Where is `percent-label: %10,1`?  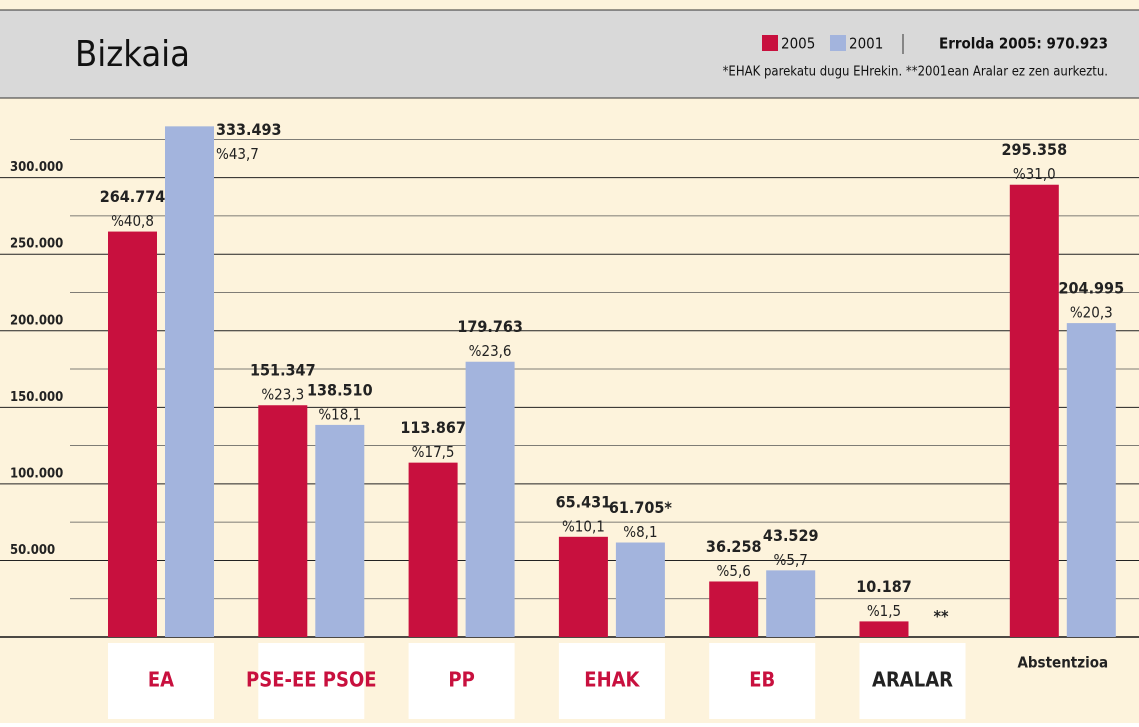 percent-label: %10,1 is located at coordinates (583, 526).